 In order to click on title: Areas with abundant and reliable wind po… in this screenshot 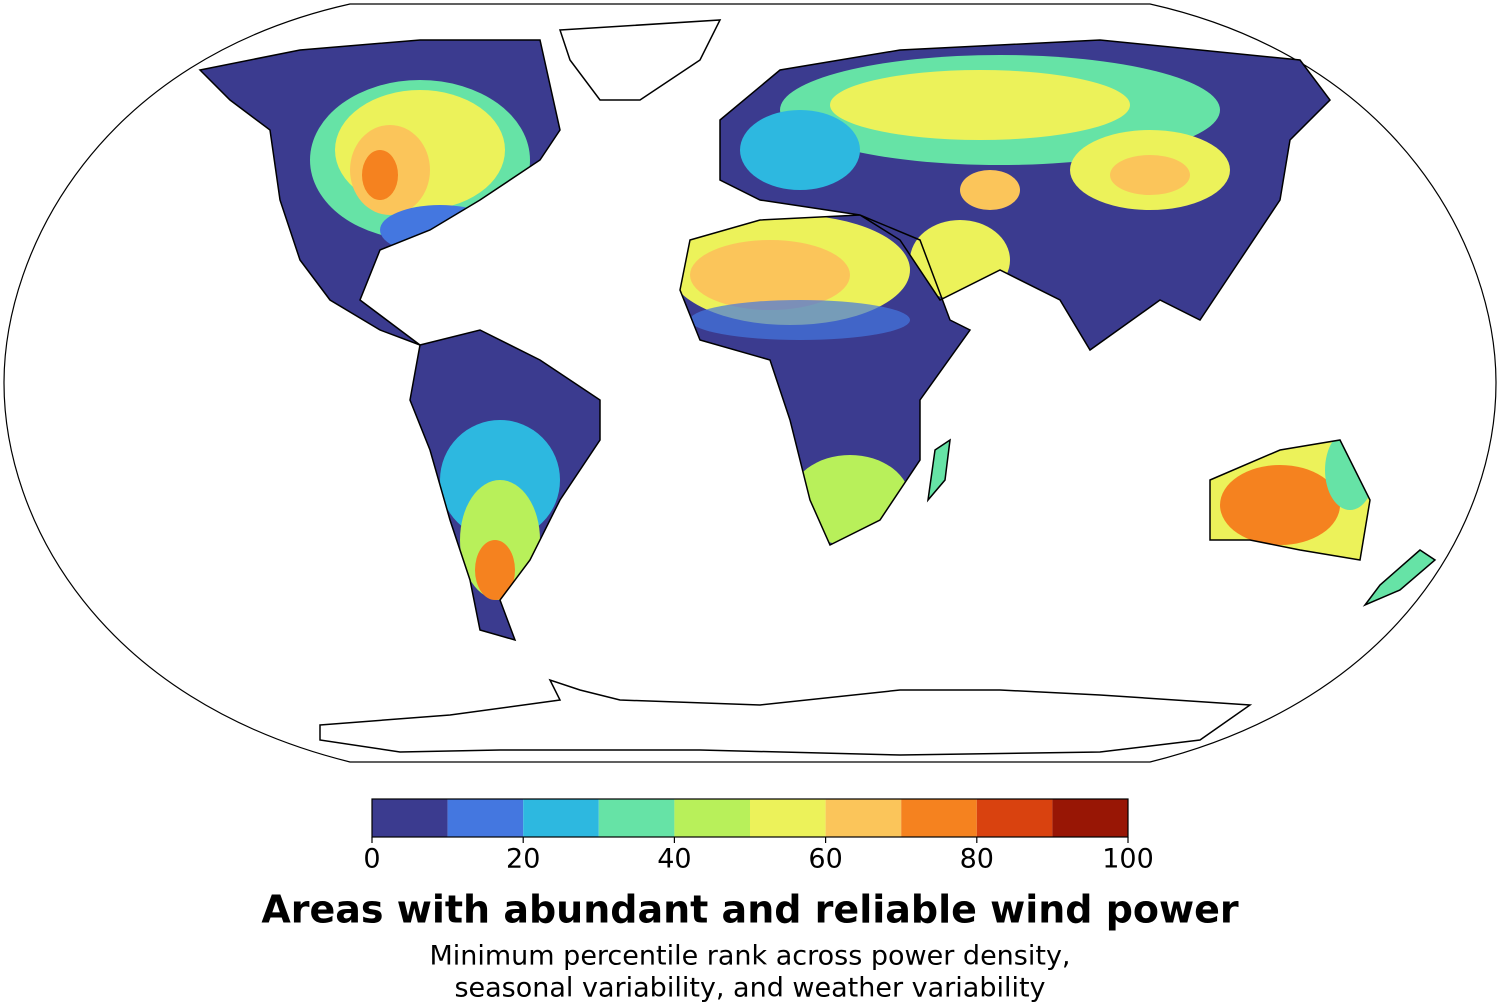, I will do `click(750, 910)`.